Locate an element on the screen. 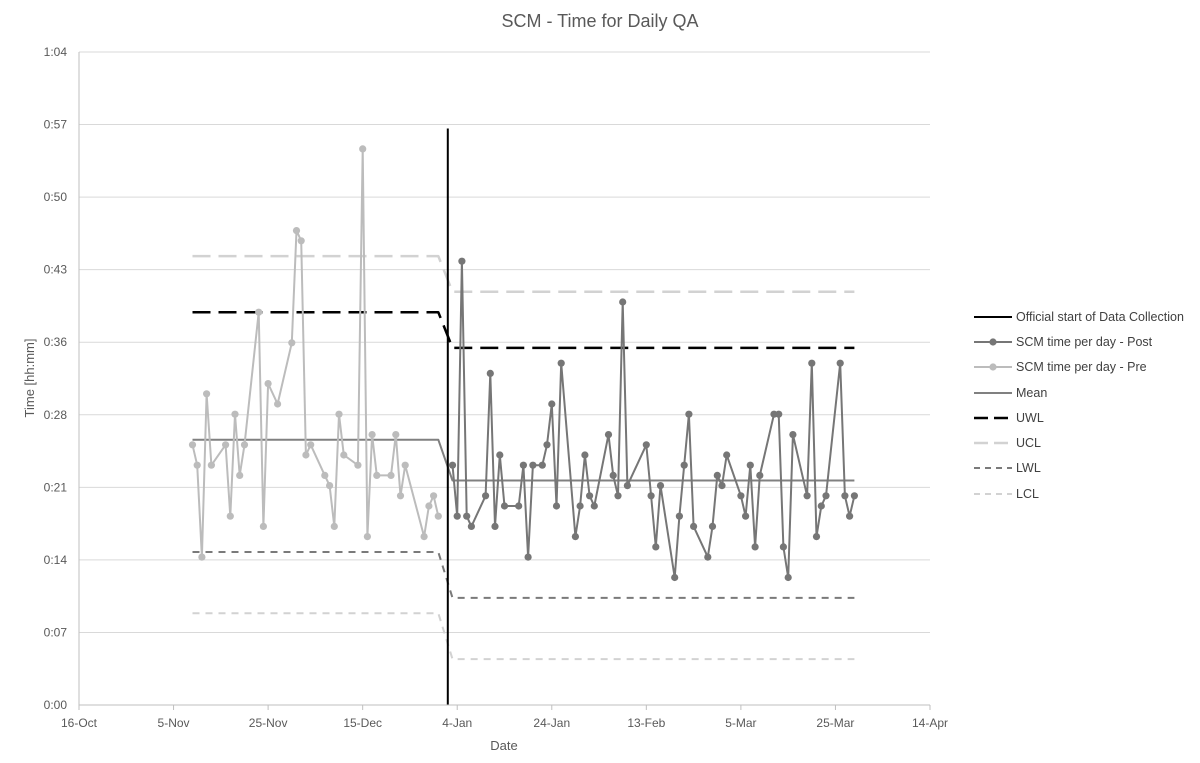 This screenshot has height=763, width=1200. legend-item-scm-time-per-day-pre: SCM time per day - Pre is located at coordinates (1078, 367).